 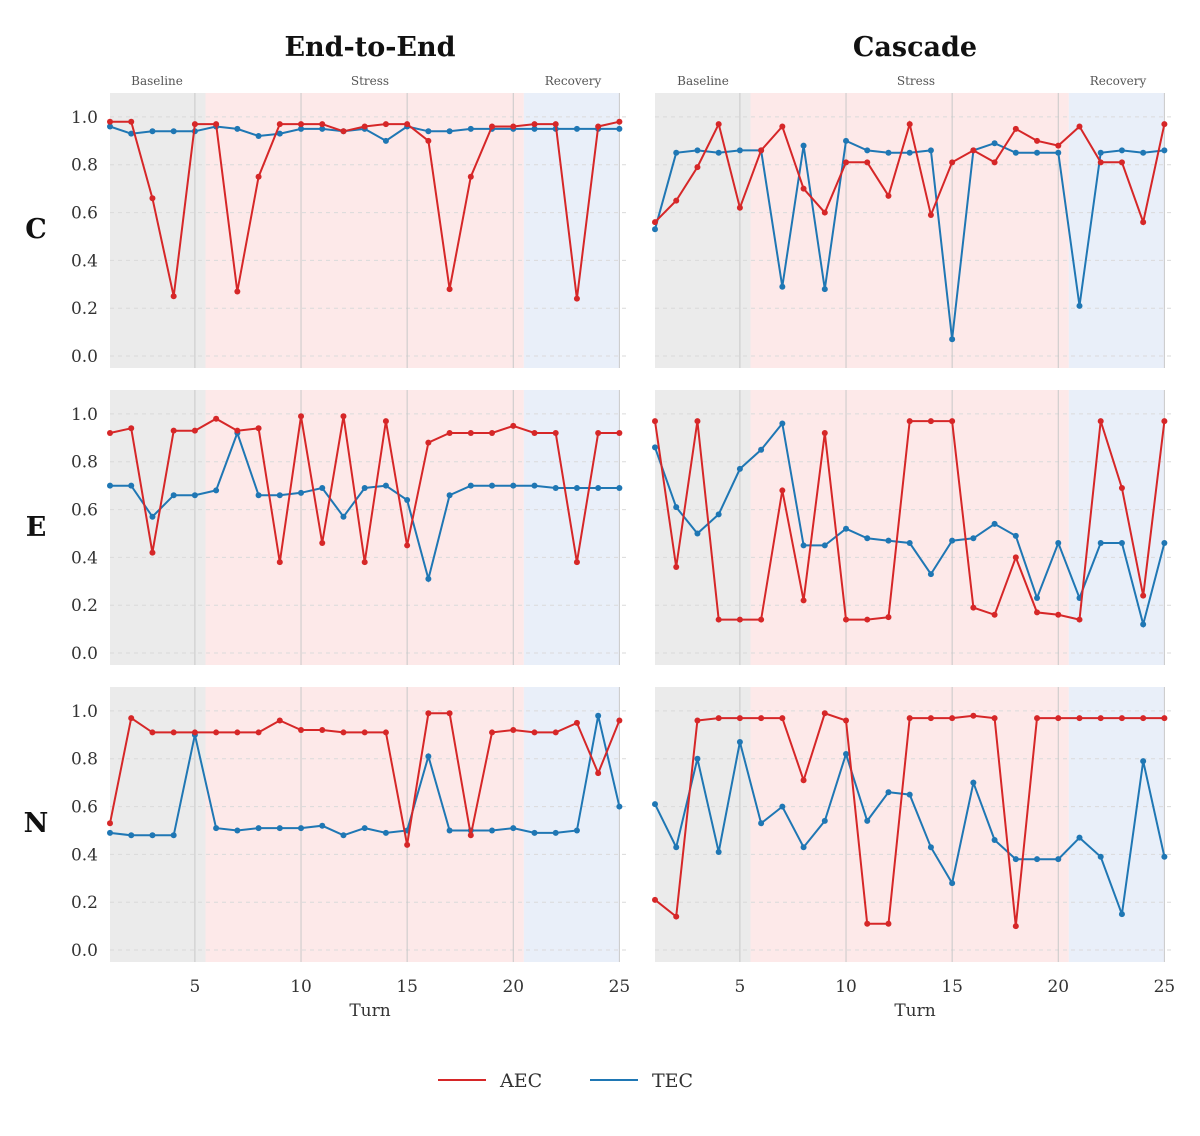 I want to click on column-titles: End-to-End Cascade, so click(x=630, y=47).